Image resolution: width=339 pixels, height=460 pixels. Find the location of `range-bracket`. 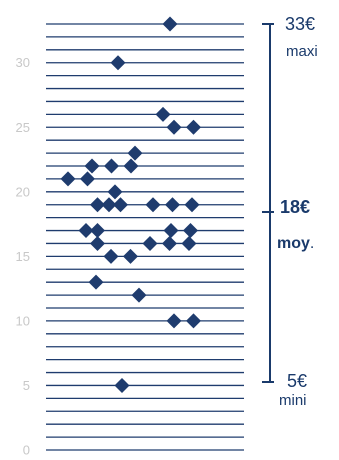

range-bracket is located at coordinates (268, 203).